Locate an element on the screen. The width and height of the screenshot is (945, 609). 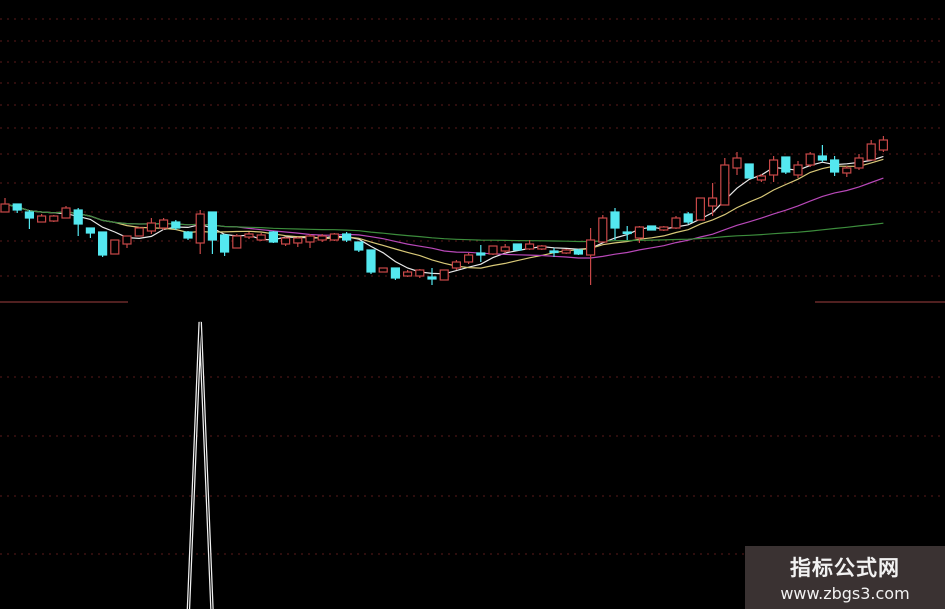
watermark-title: 指标公式网 is located at coordinates (845, 568).